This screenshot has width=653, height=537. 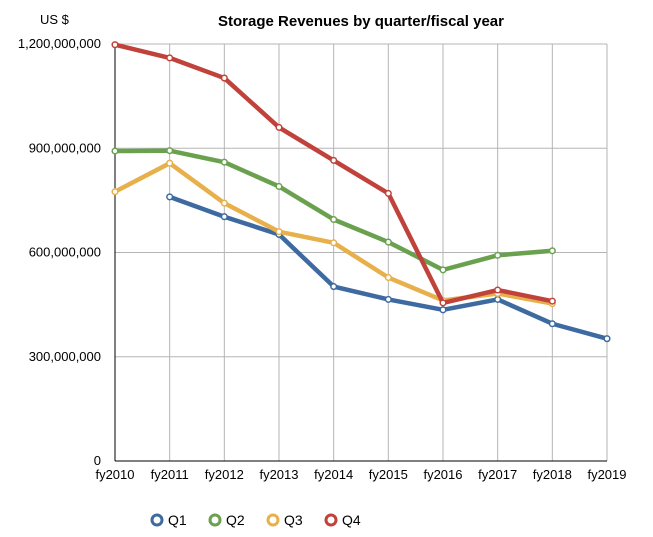 What do you see at coordinates (361, 21) in the screenshot?
I see `chart-title: Storage Revenues by quarter/fiscal year` at bounding box center [361, 21].